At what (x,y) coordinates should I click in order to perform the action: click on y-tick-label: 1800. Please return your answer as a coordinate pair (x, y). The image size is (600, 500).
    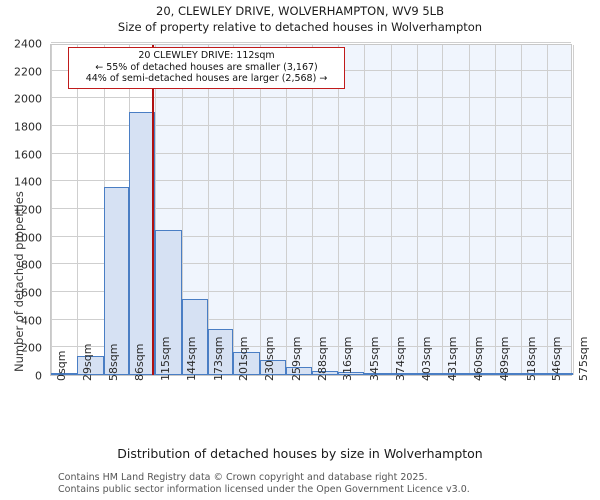
    Looking at the image, I should click on (28, 127).